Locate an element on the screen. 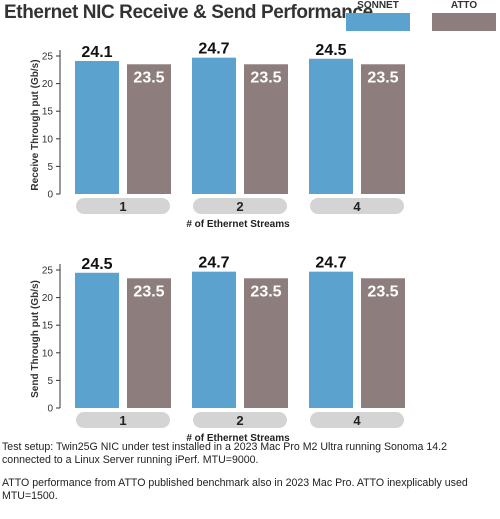  receive-category-label-2: 2 is located at coordinates (239, 206).